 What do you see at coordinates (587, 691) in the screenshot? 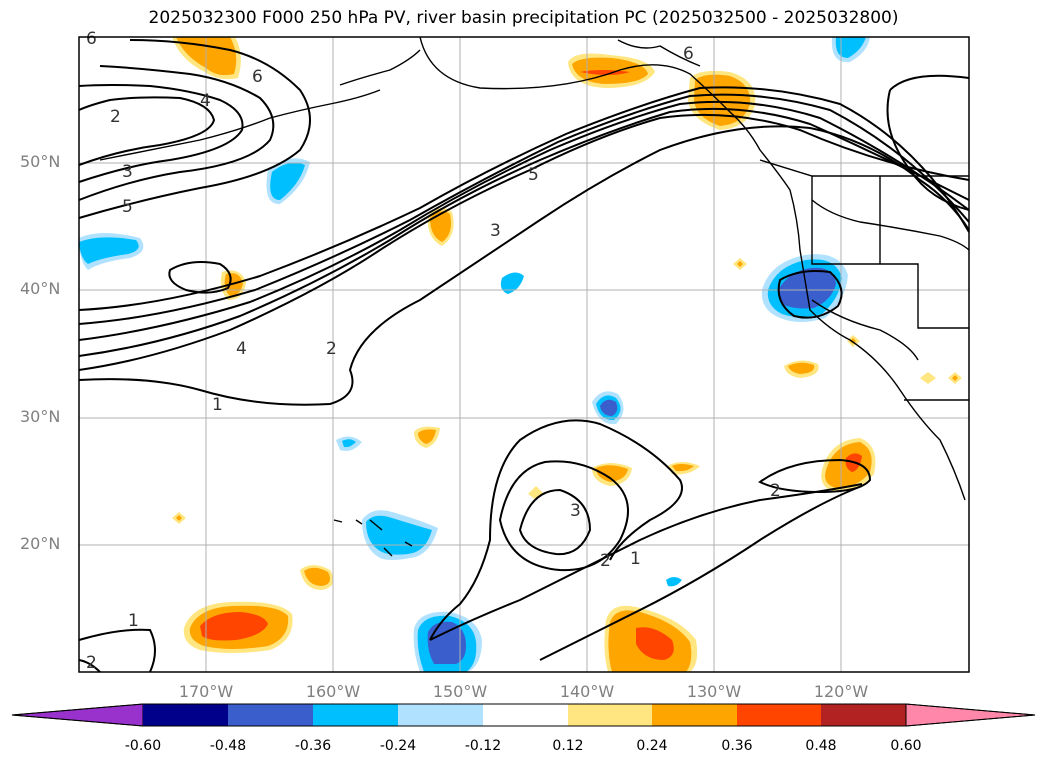
I see `lon-label: 140°W` at bounding box center [587, 691].